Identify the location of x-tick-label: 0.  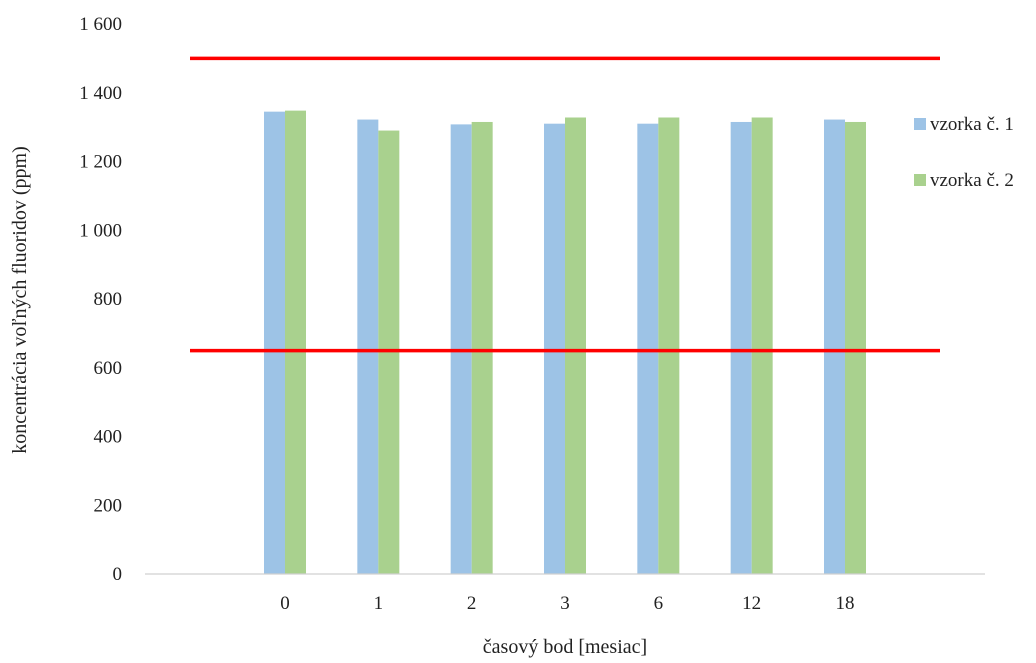
(285, 603).